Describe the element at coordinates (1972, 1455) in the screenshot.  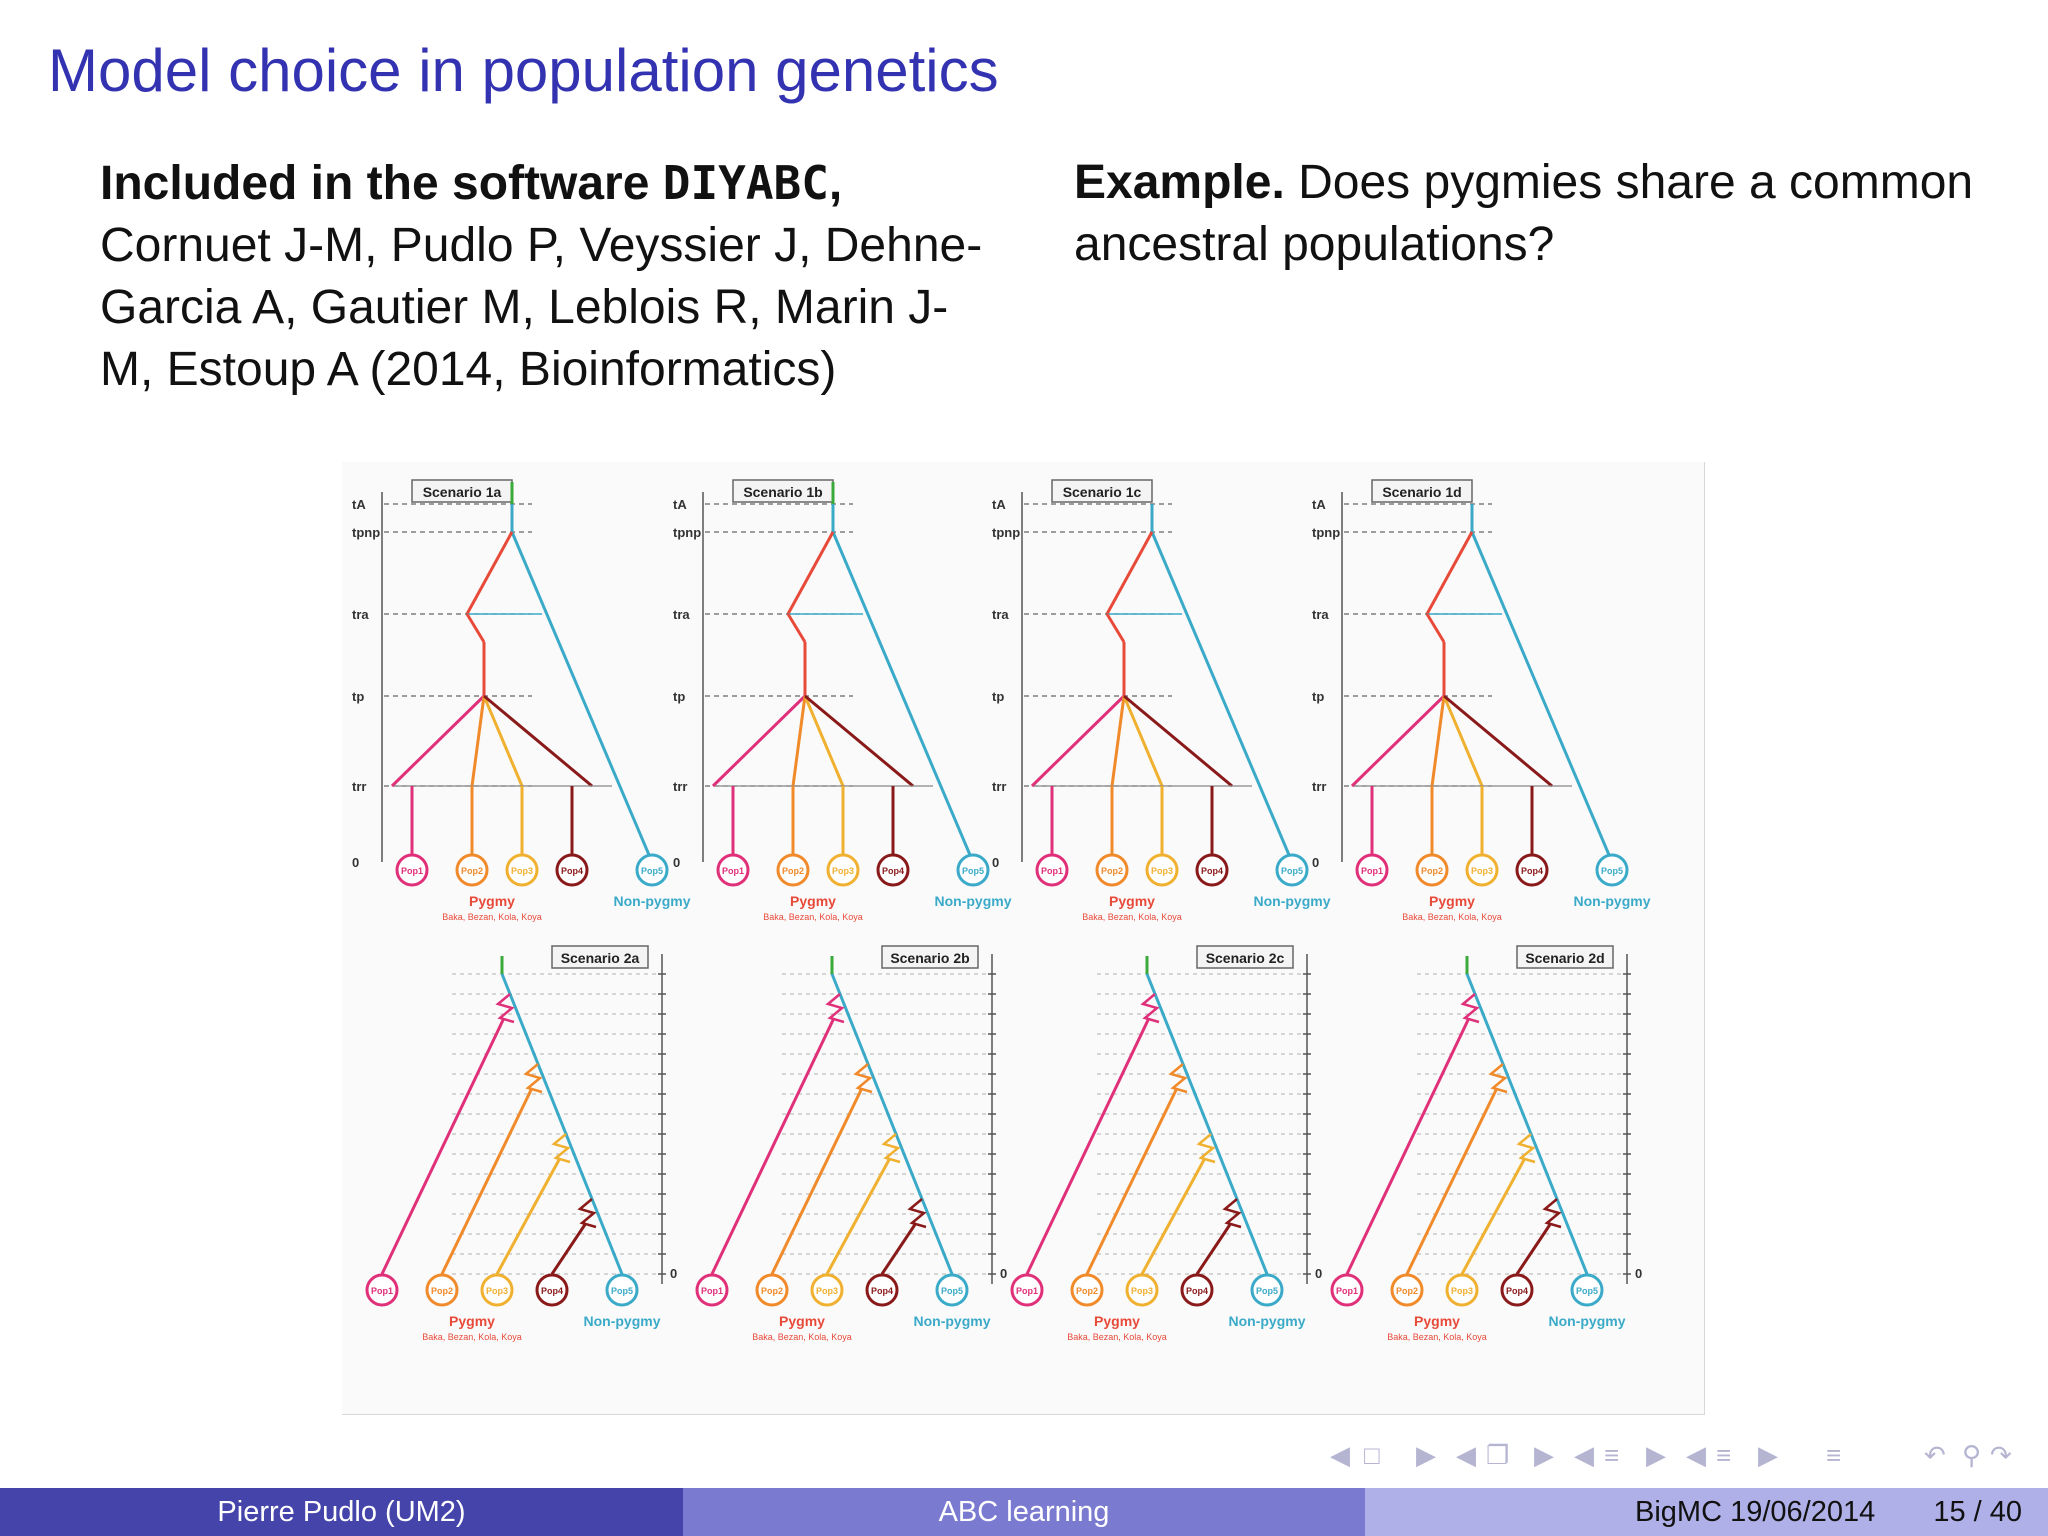
I see `search-icon: ⚲` at that location.